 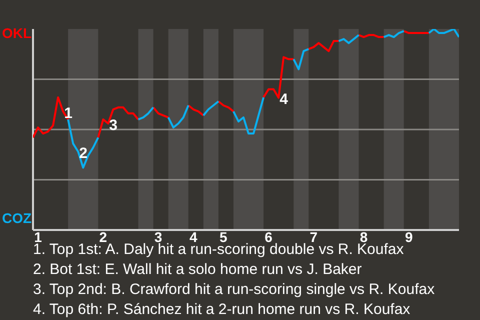 What do you see at coordinates (113, 125) in the screenshot?
I see `annotation: 3` at bounding box center [113, 125].